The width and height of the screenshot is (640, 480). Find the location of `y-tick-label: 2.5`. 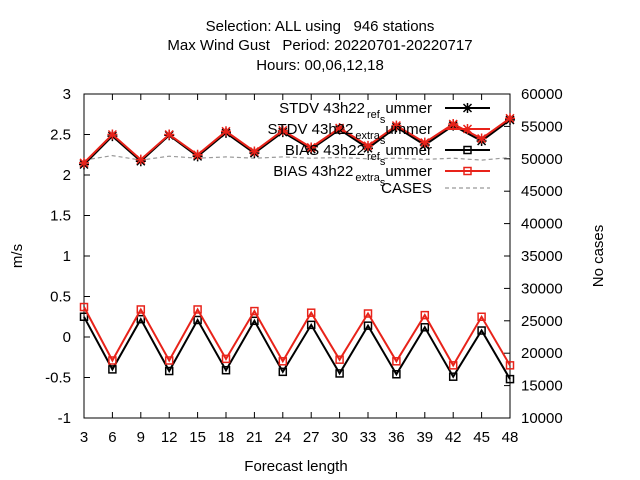

y-tick-label: 2.5 is located at coordinates (60, 135).